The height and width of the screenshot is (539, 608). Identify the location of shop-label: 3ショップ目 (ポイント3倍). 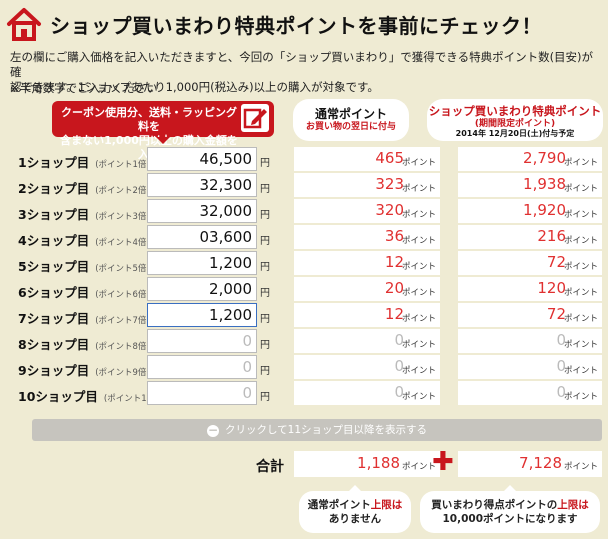
(84, 213).